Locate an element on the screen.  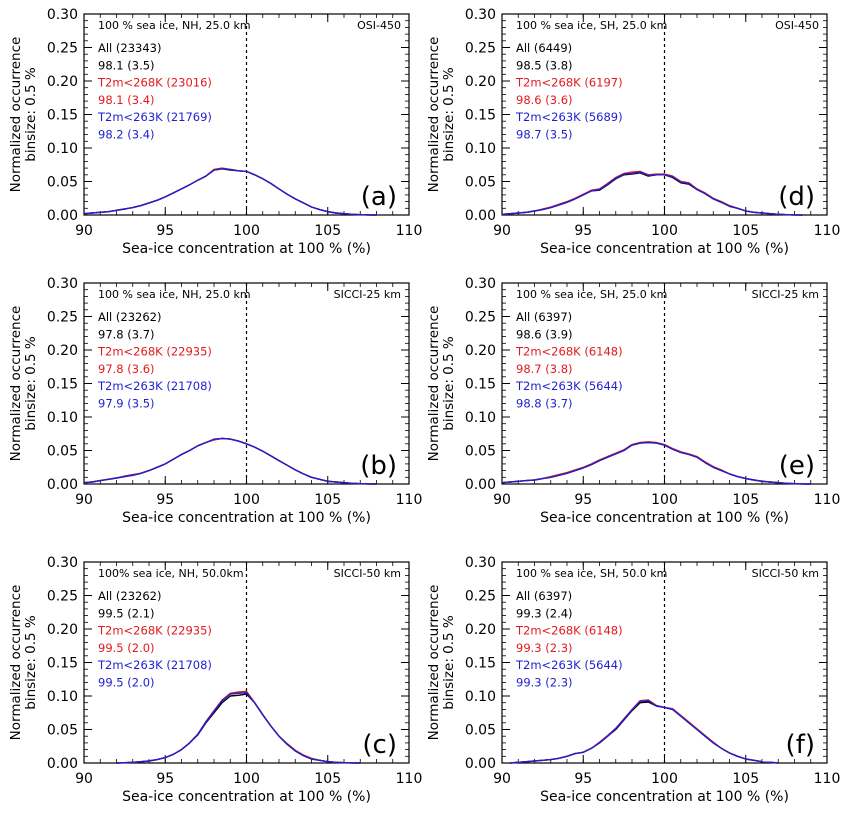
stat-line: All (6449) is located at coordinates (544, 48).